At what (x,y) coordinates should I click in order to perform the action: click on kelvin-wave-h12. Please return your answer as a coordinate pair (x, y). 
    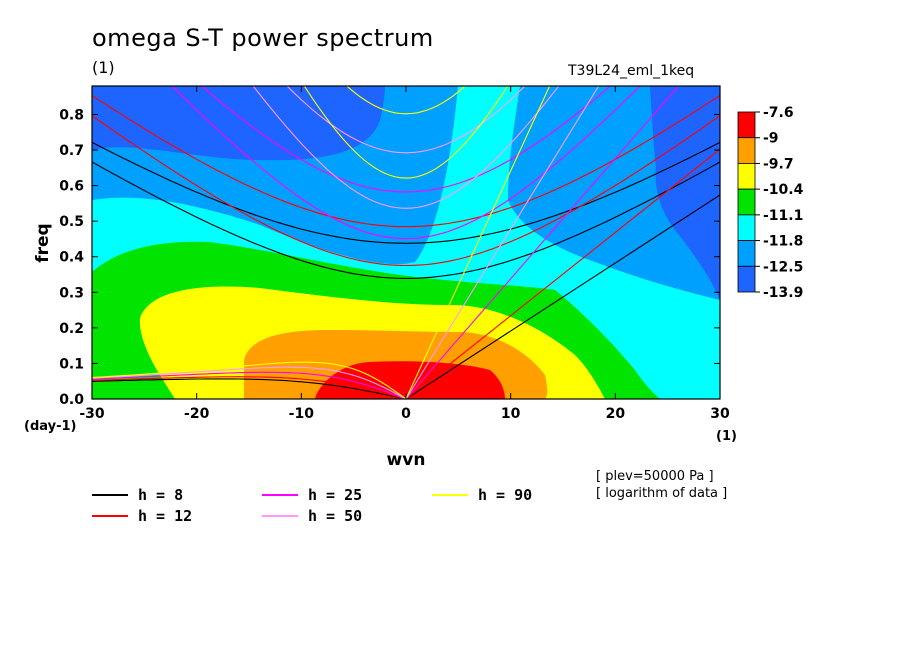
    Looking at the image, I should click on (562, 273).